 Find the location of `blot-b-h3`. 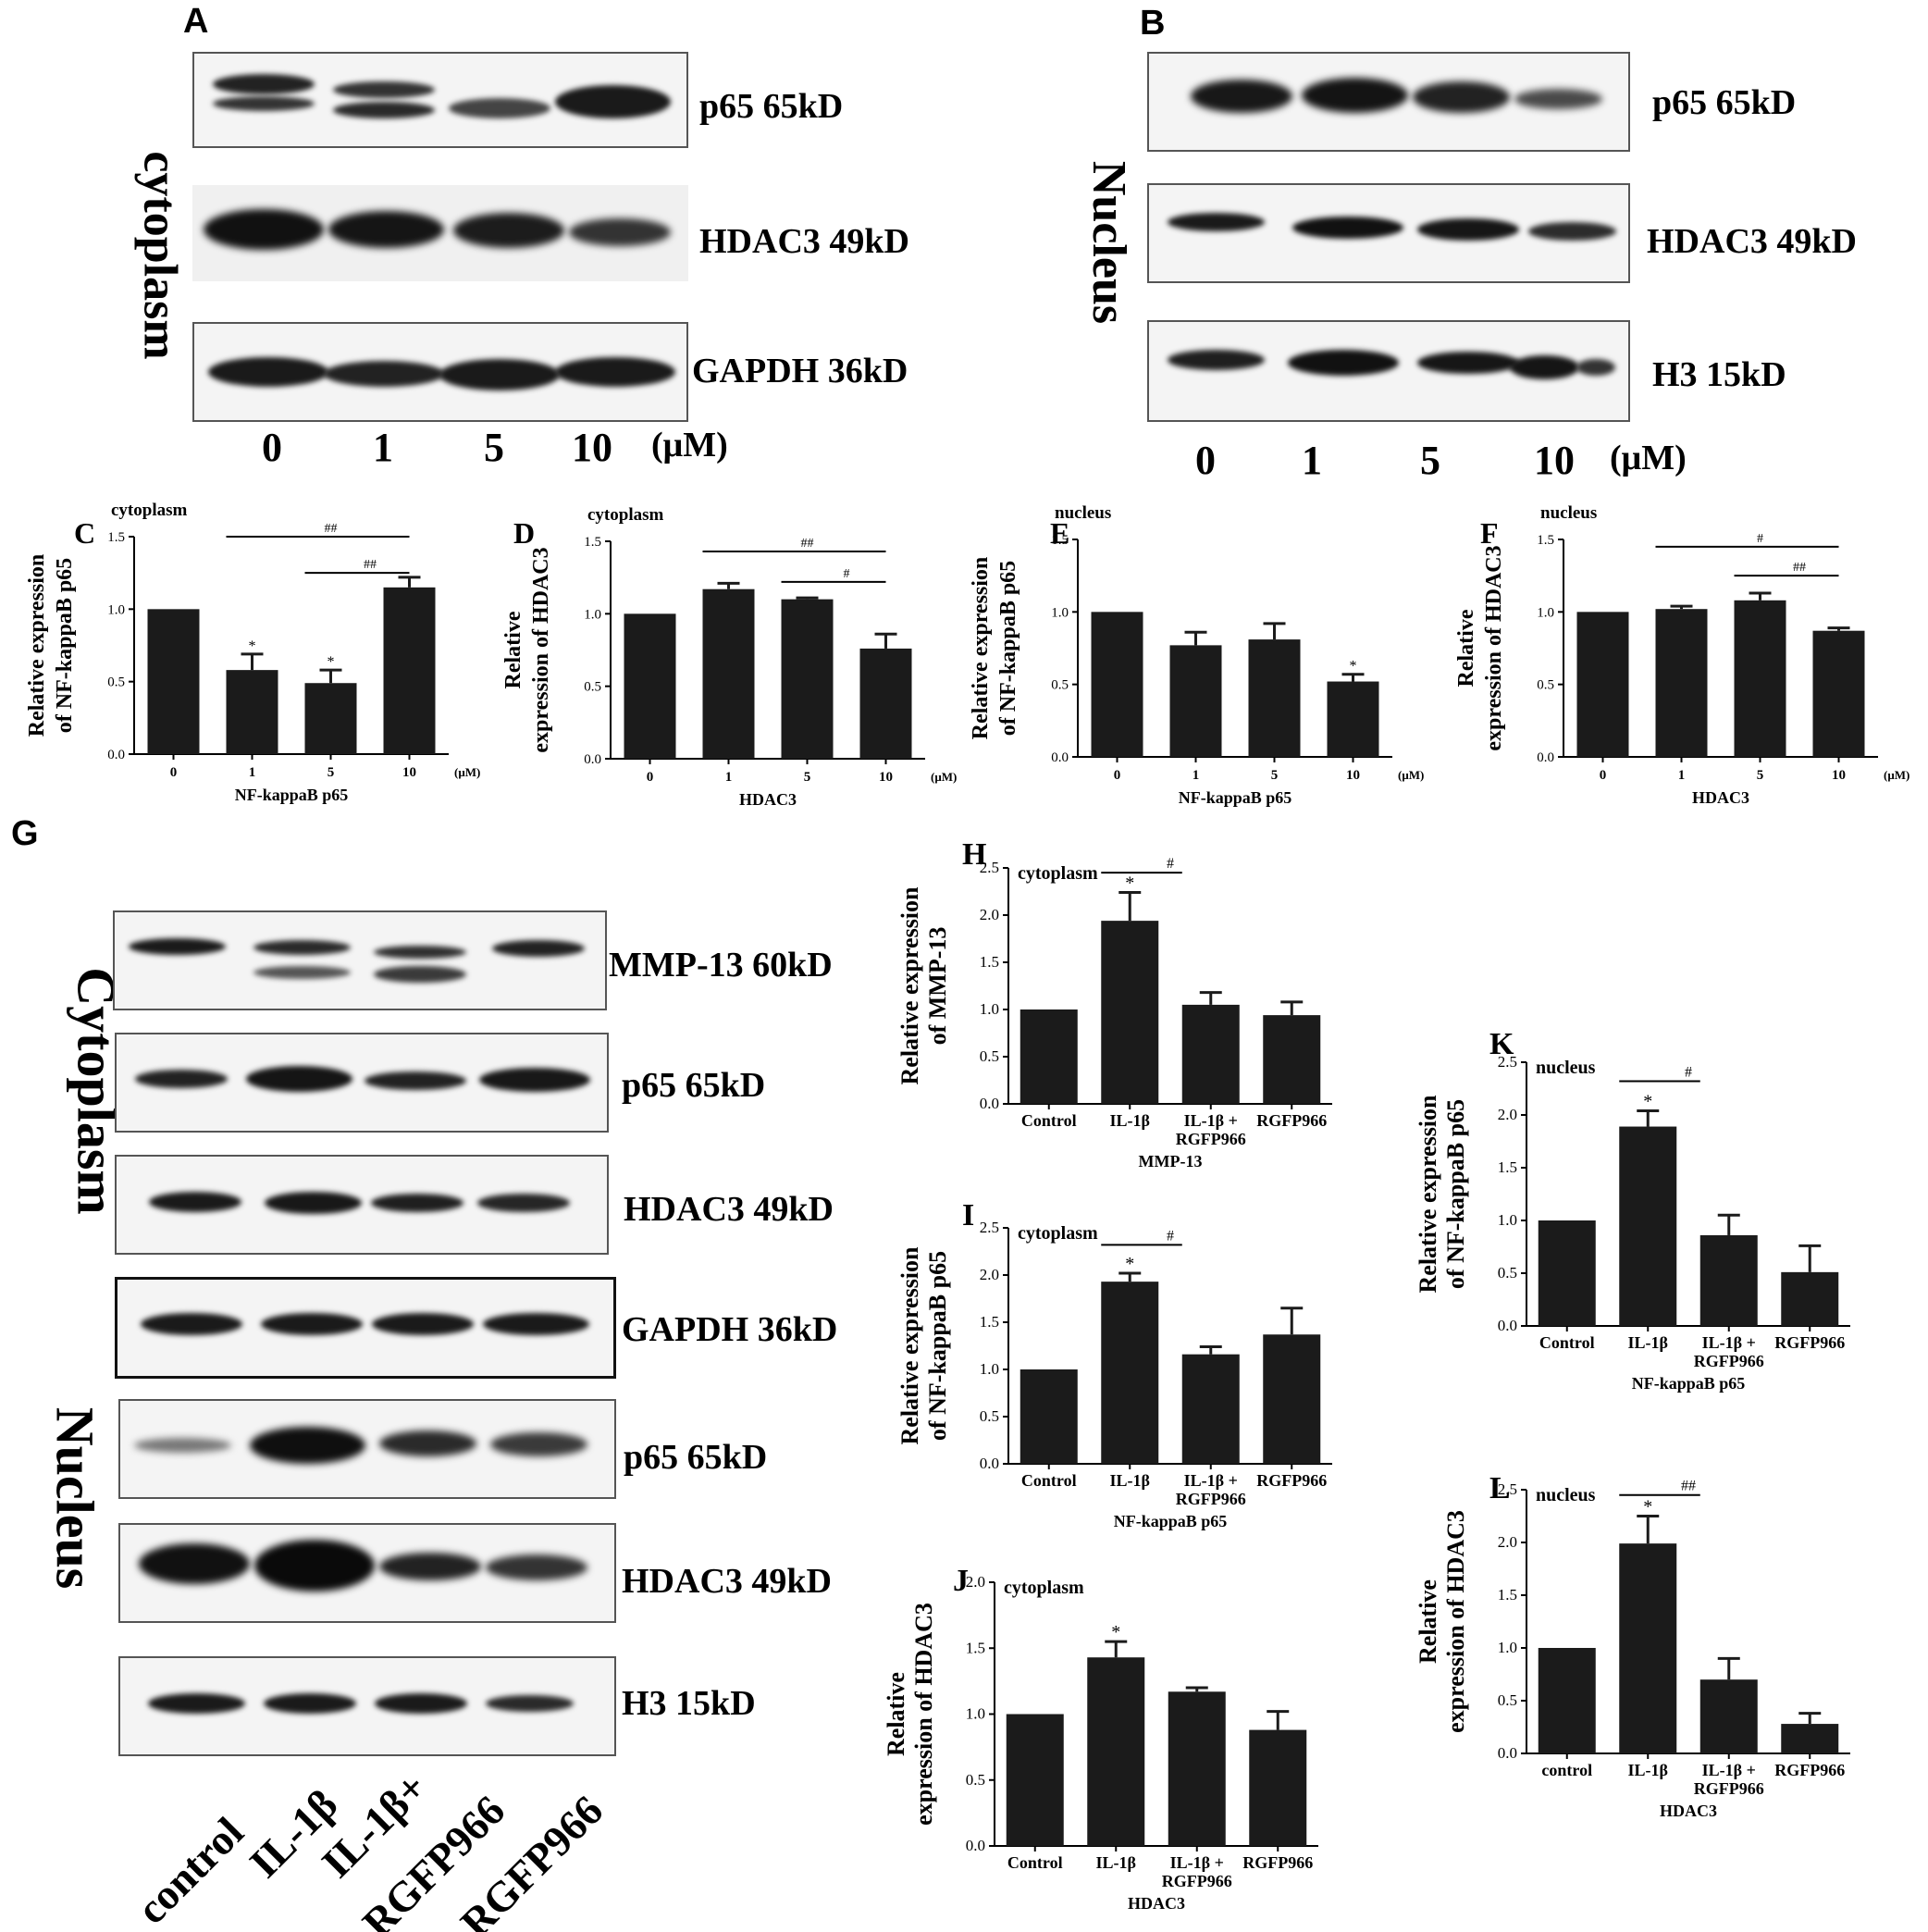

blot-b-h3 is located at coordinates (1388, 371).